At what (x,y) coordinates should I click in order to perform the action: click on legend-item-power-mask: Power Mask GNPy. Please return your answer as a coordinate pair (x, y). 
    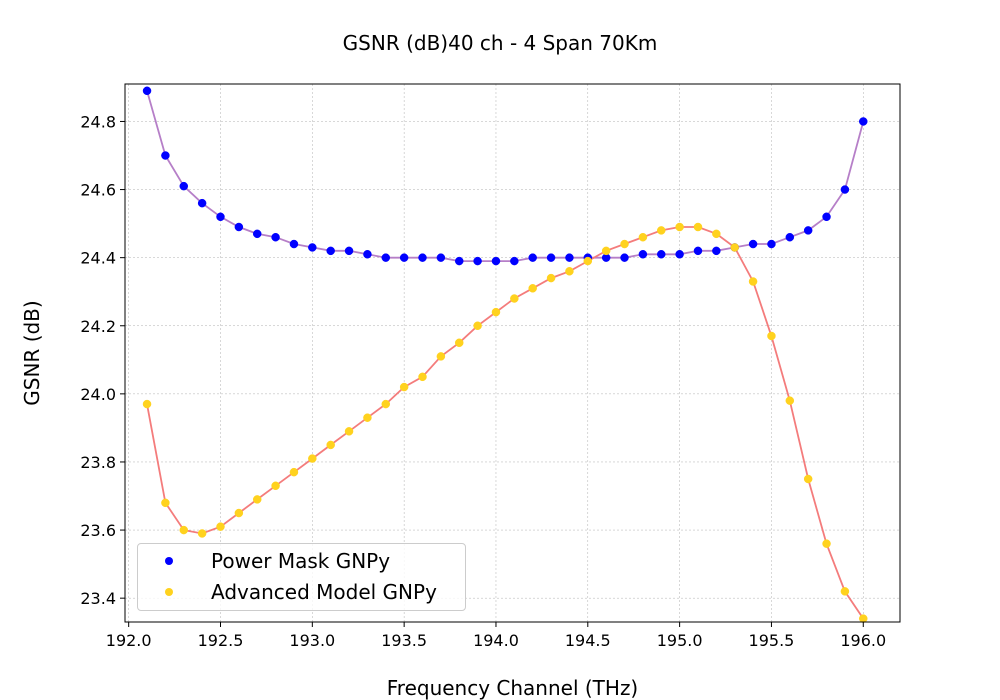
    Looking at the image, I should click on (264, 561).